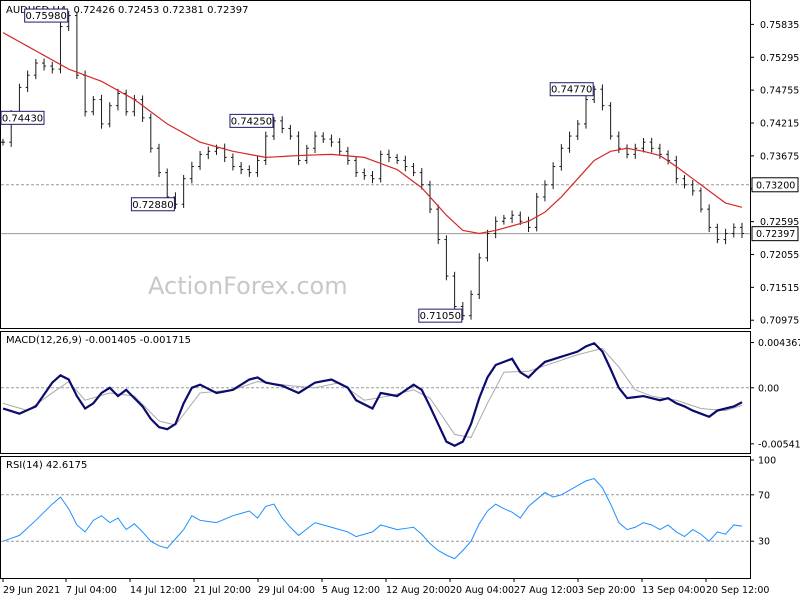  Describe the element at coordinates (372, 518) in the screenshot. I see `rsi-line` at that location.